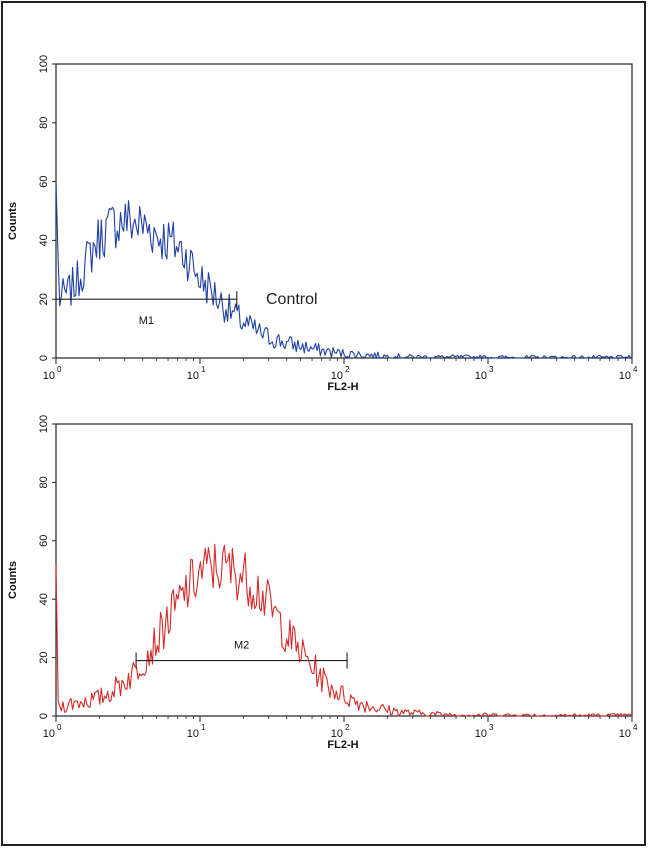  Describe the element at coordinates (146, 321) in the screenshot. I see `gate-label: M1` at that location.